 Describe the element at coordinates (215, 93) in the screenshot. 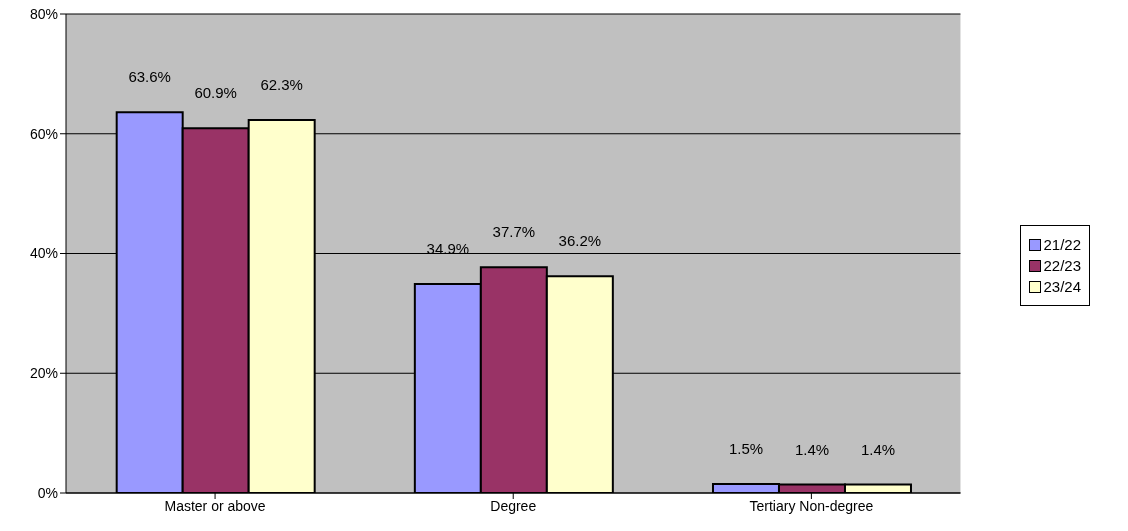

I see `data-label: 60.9%` at that location.